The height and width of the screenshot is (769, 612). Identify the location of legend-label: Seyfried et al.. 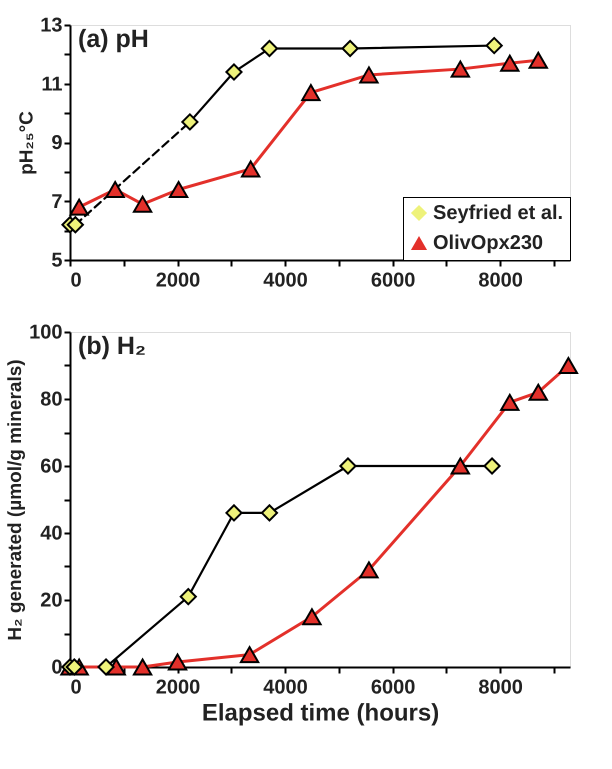
(498, 213).